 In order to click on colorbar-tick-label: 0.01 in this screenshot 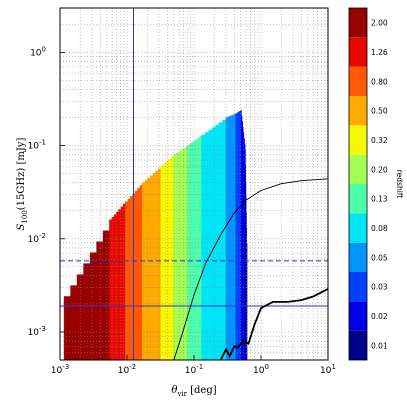, I will do `click(379, 345)`.